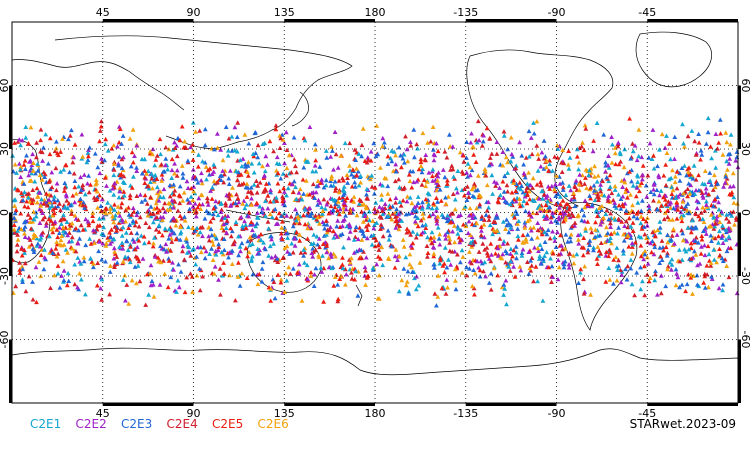 Image resolution: width=750 pixels, height=450 pixels. What do you see at coordinates (465, 12) in the screenshot?
I see `lon-tick-label-top: -135` at bounding box center [465, 12].